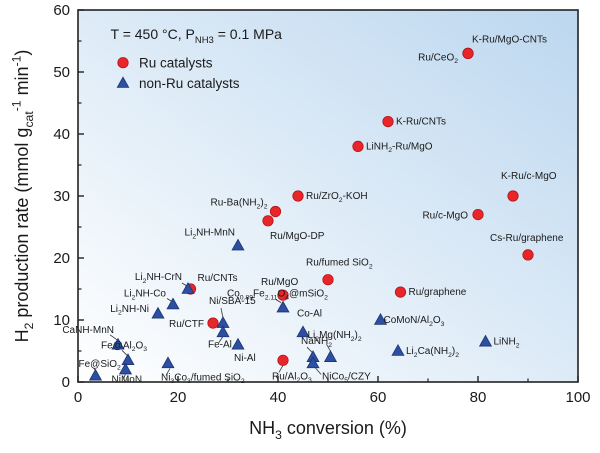 This screenshot has height=453, width=600. I want to click on point-label: Fe@SiO2​, so click(100, 365).